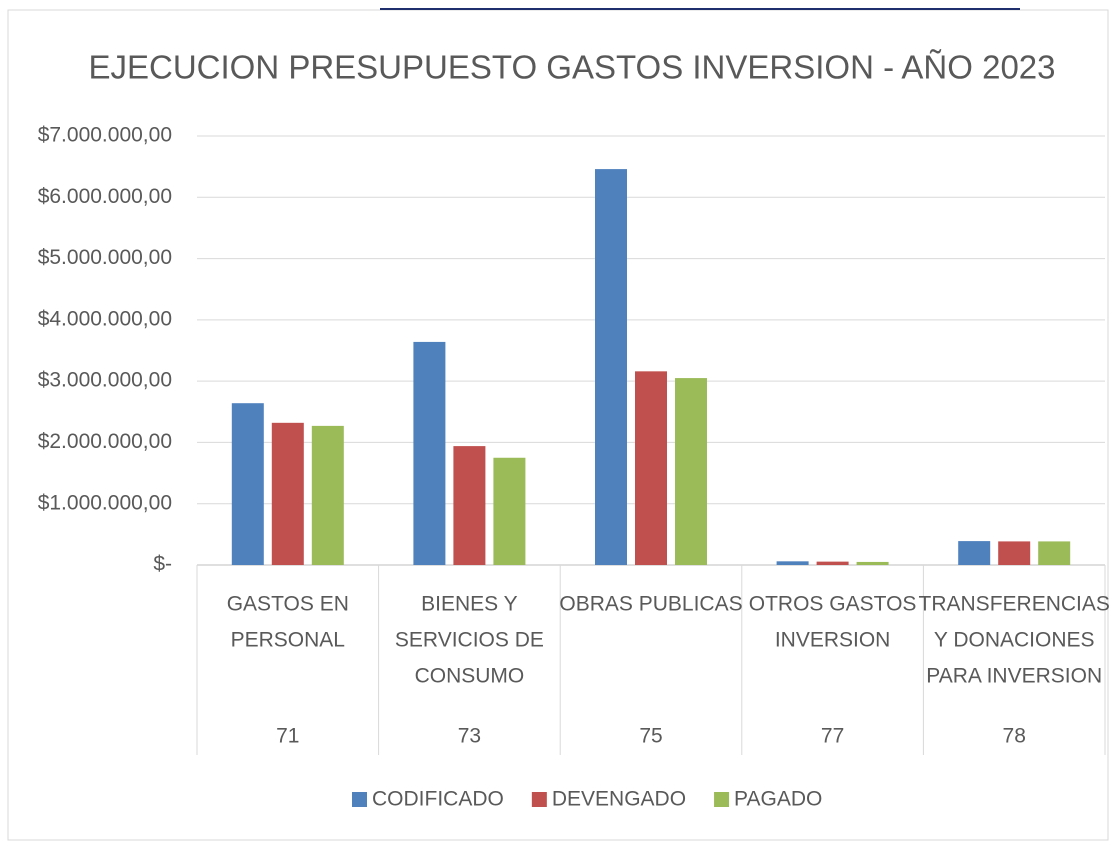 The width and height of the screenshot is (1120, 844). Describe the element at coordinates (1014, 640) in the screenshot. I see `x-tick-label: Y DONACIONES` at that location.